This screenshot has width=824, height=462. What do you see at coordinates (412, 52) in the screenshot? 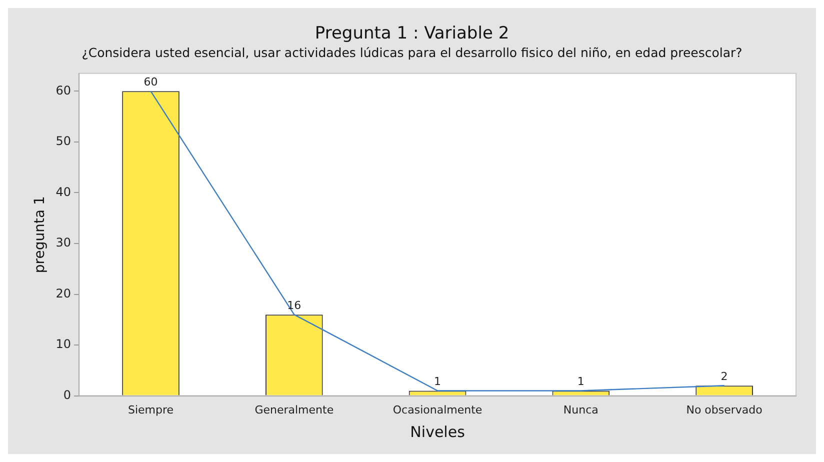
I see `chart-subtitle: ¿Considera usted esencial, usar actividades lúdicas para el desarrollo fisico del niño, en edad preescolar?` at bounding box center [412, 52].